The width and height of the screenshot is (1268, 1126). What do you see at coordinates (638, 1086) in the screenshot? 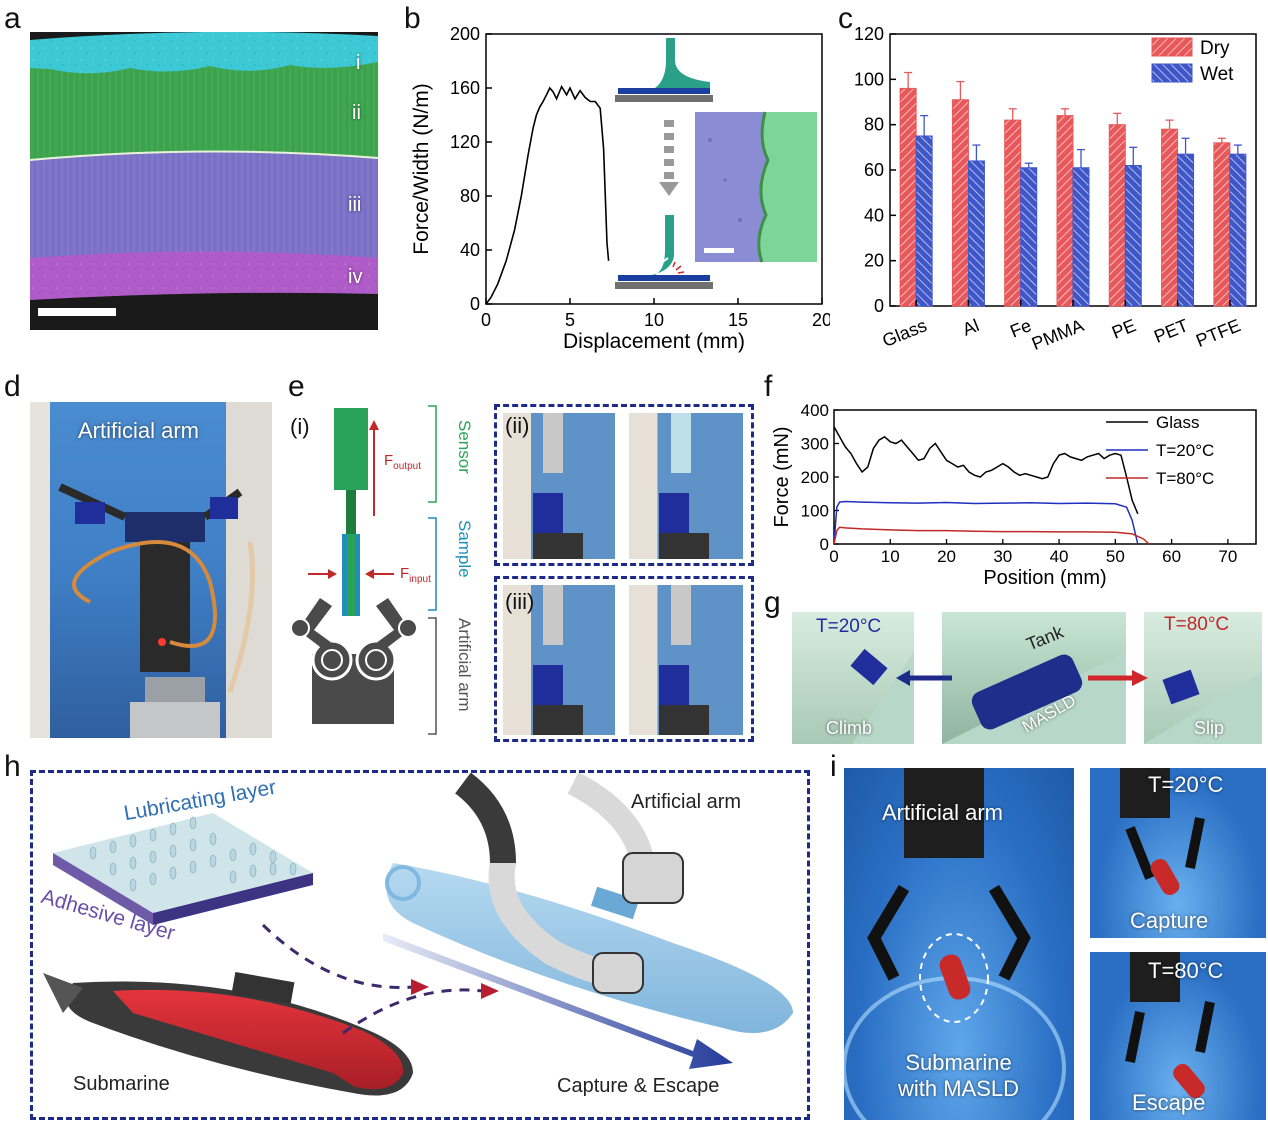
I see `capture-escape-label: Capture & Escape` at bounding box center [638, 1086].